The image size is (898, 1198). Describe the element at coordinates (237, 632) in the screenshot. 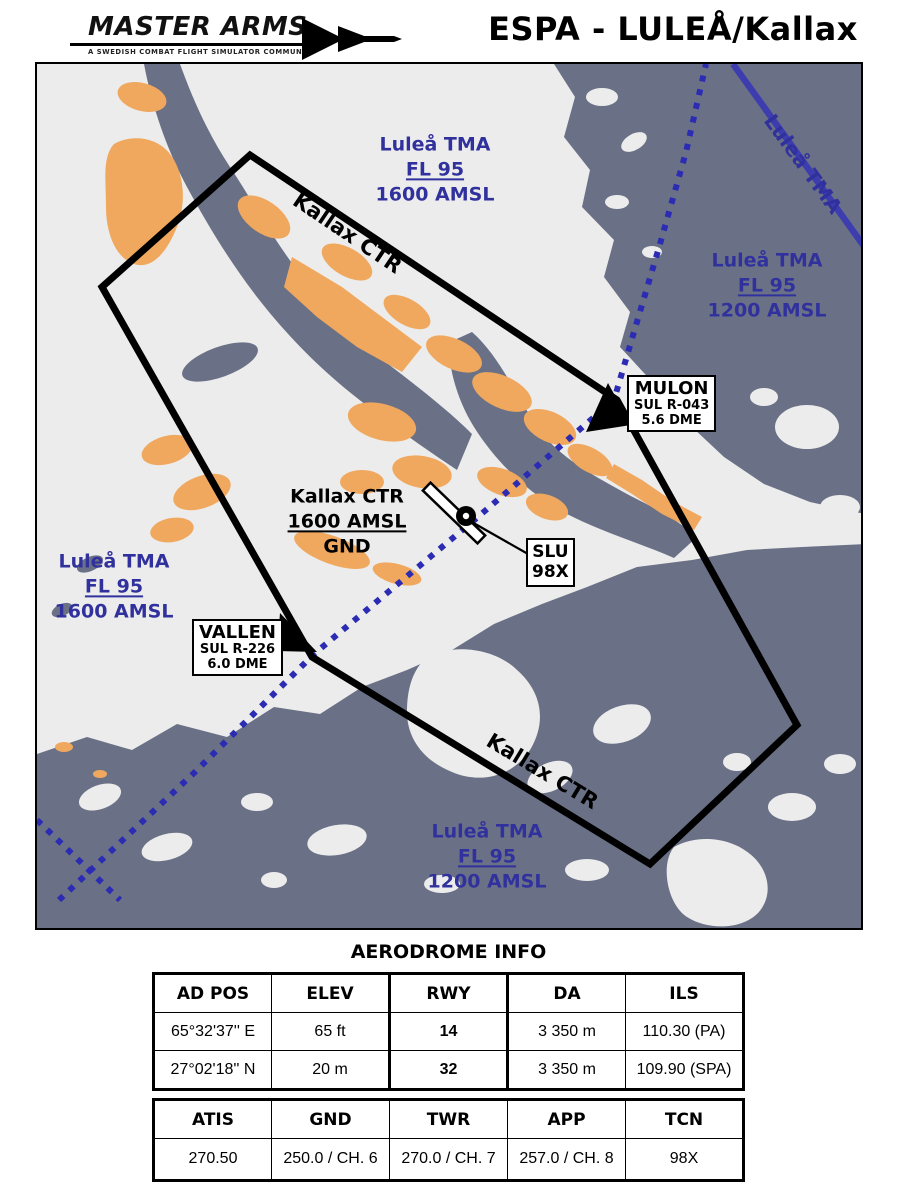

I see `waypoint-name: VALLEN` at that location.